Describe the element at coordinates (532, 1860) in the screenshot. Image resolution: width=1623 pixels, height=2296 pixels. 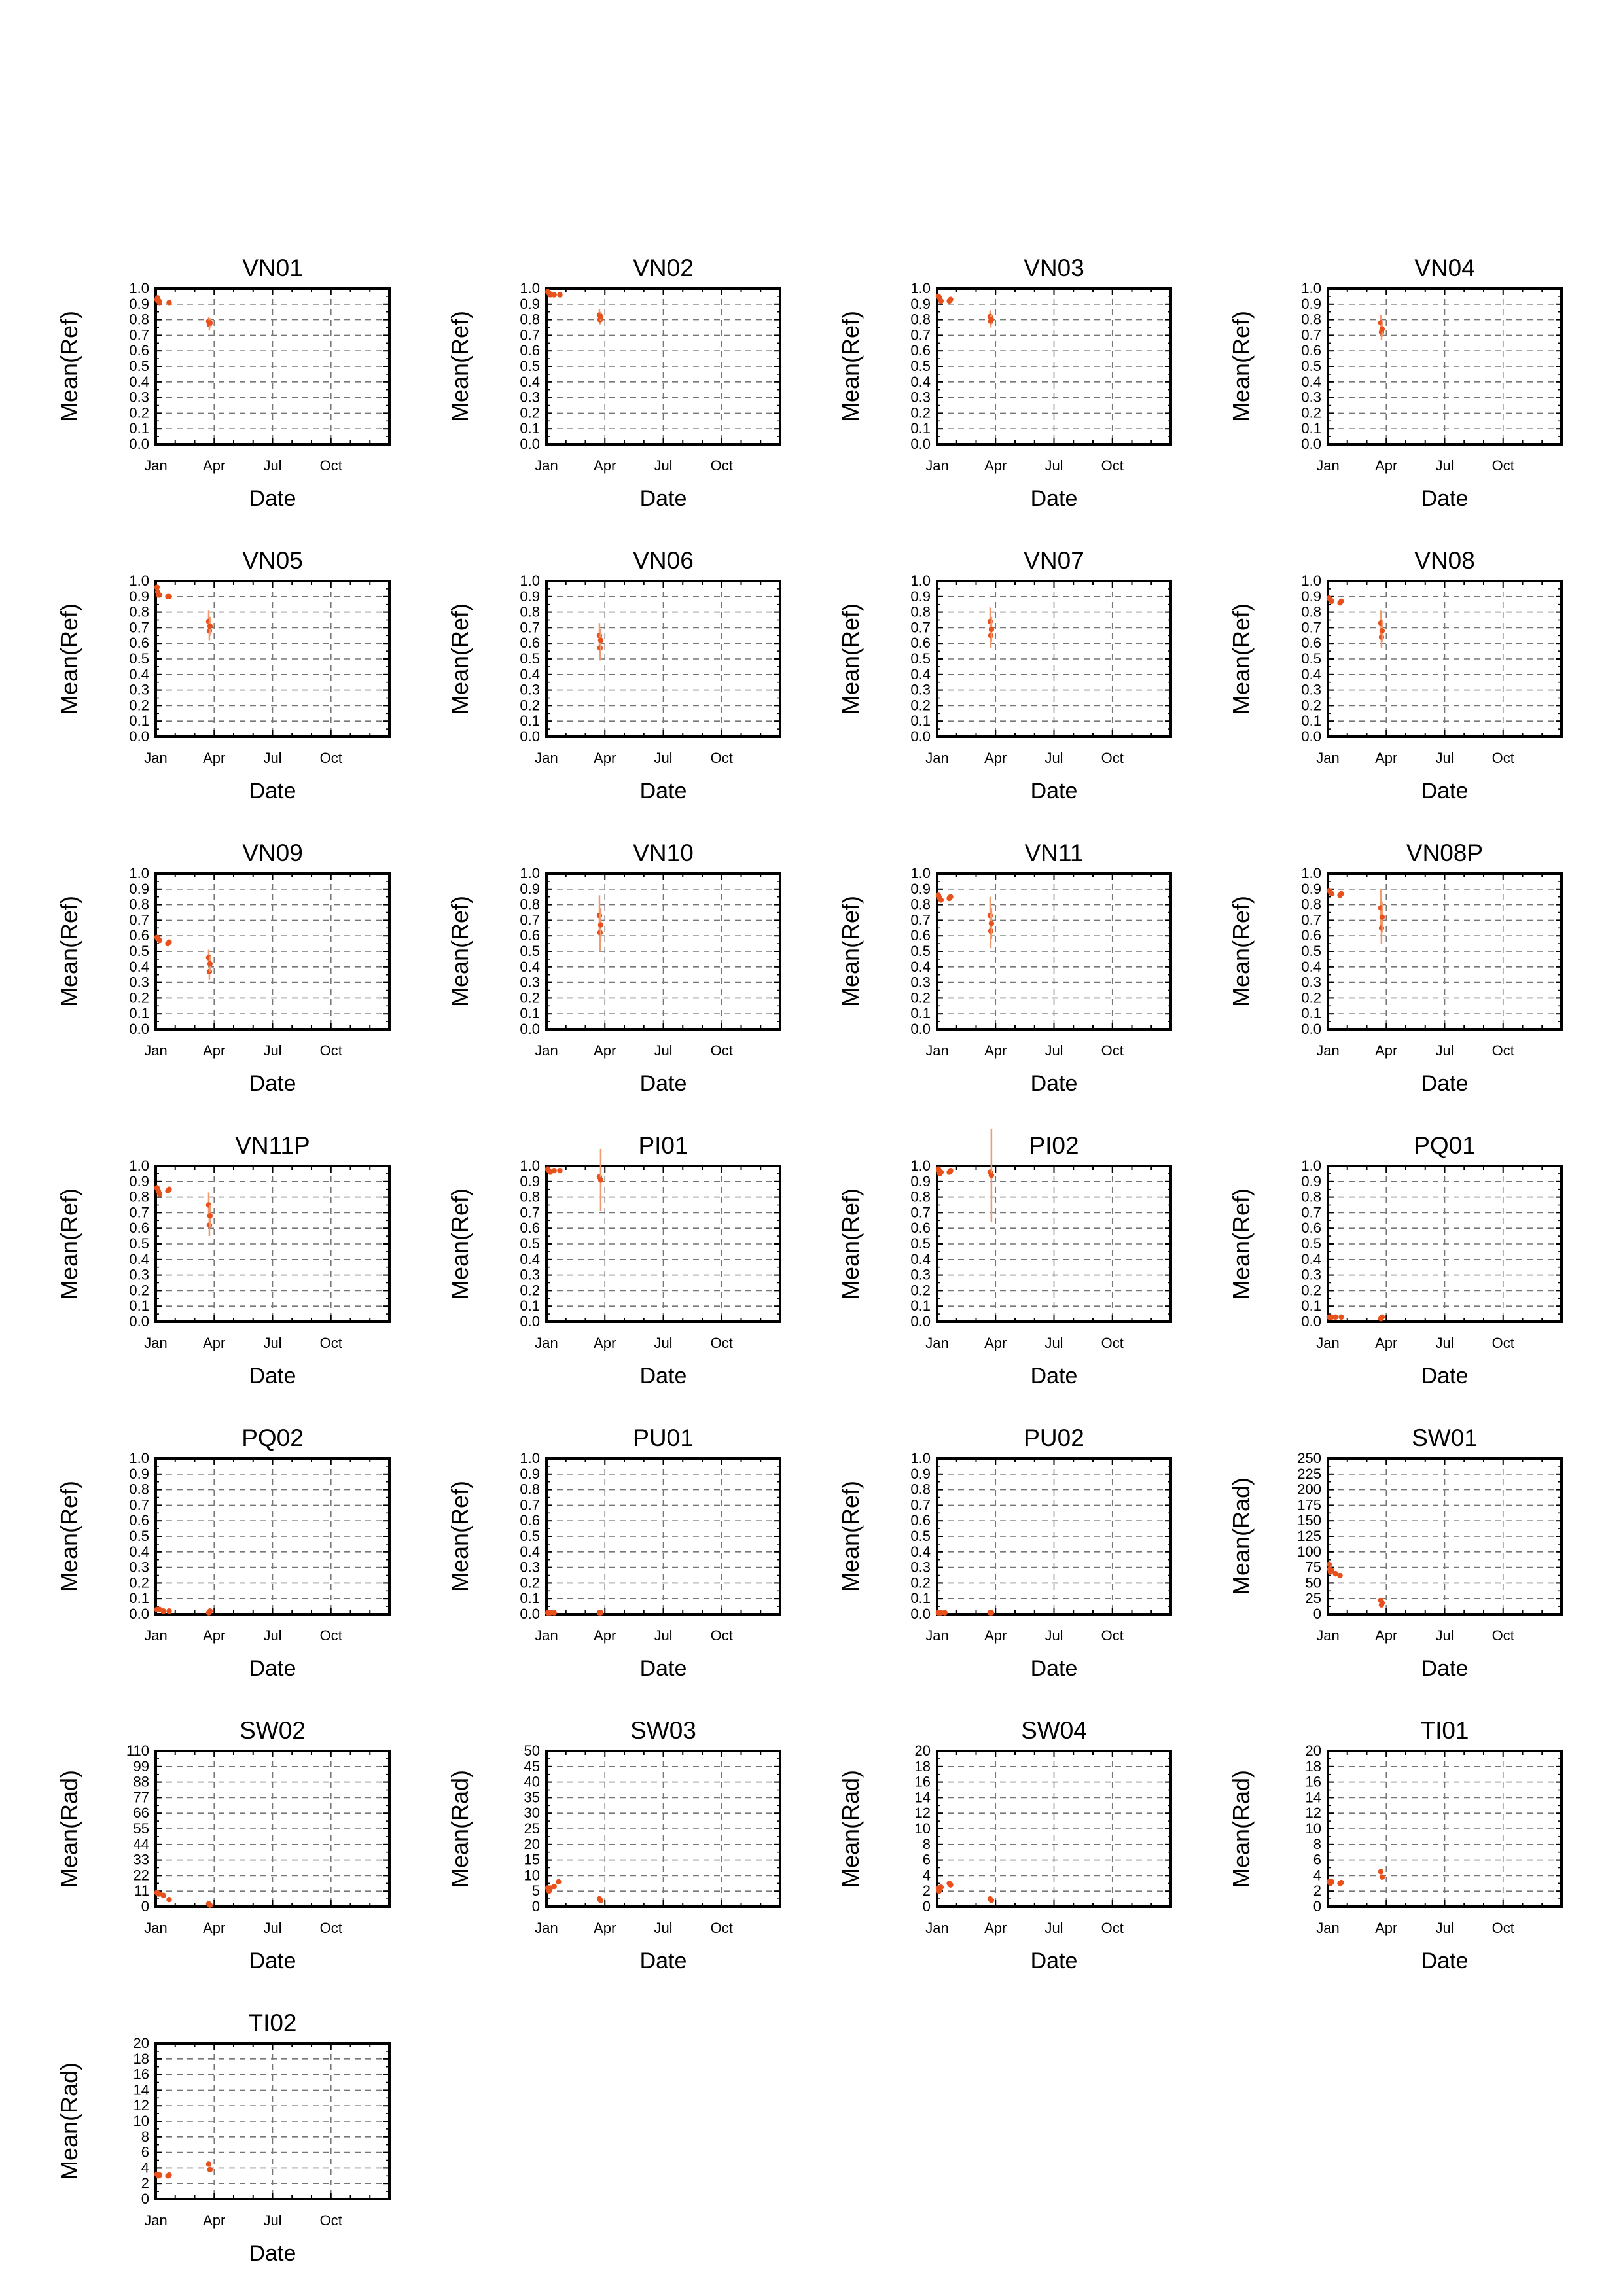
I see `y-tick-label: 15` at that location.